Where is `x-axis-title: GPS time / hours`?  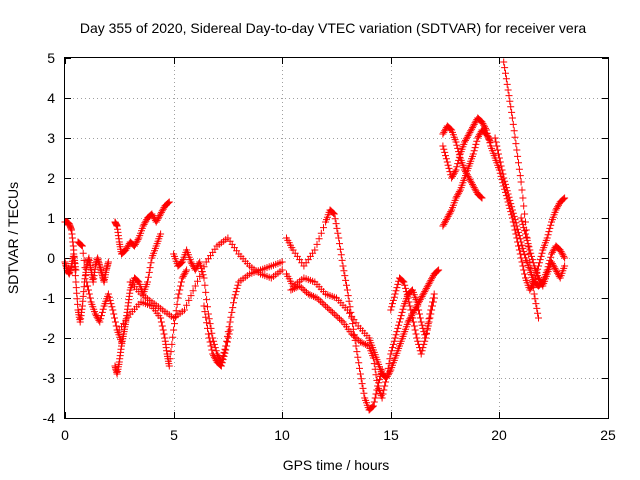
x-axis-title: GPS time / hours is located at coordinates (336, 465).